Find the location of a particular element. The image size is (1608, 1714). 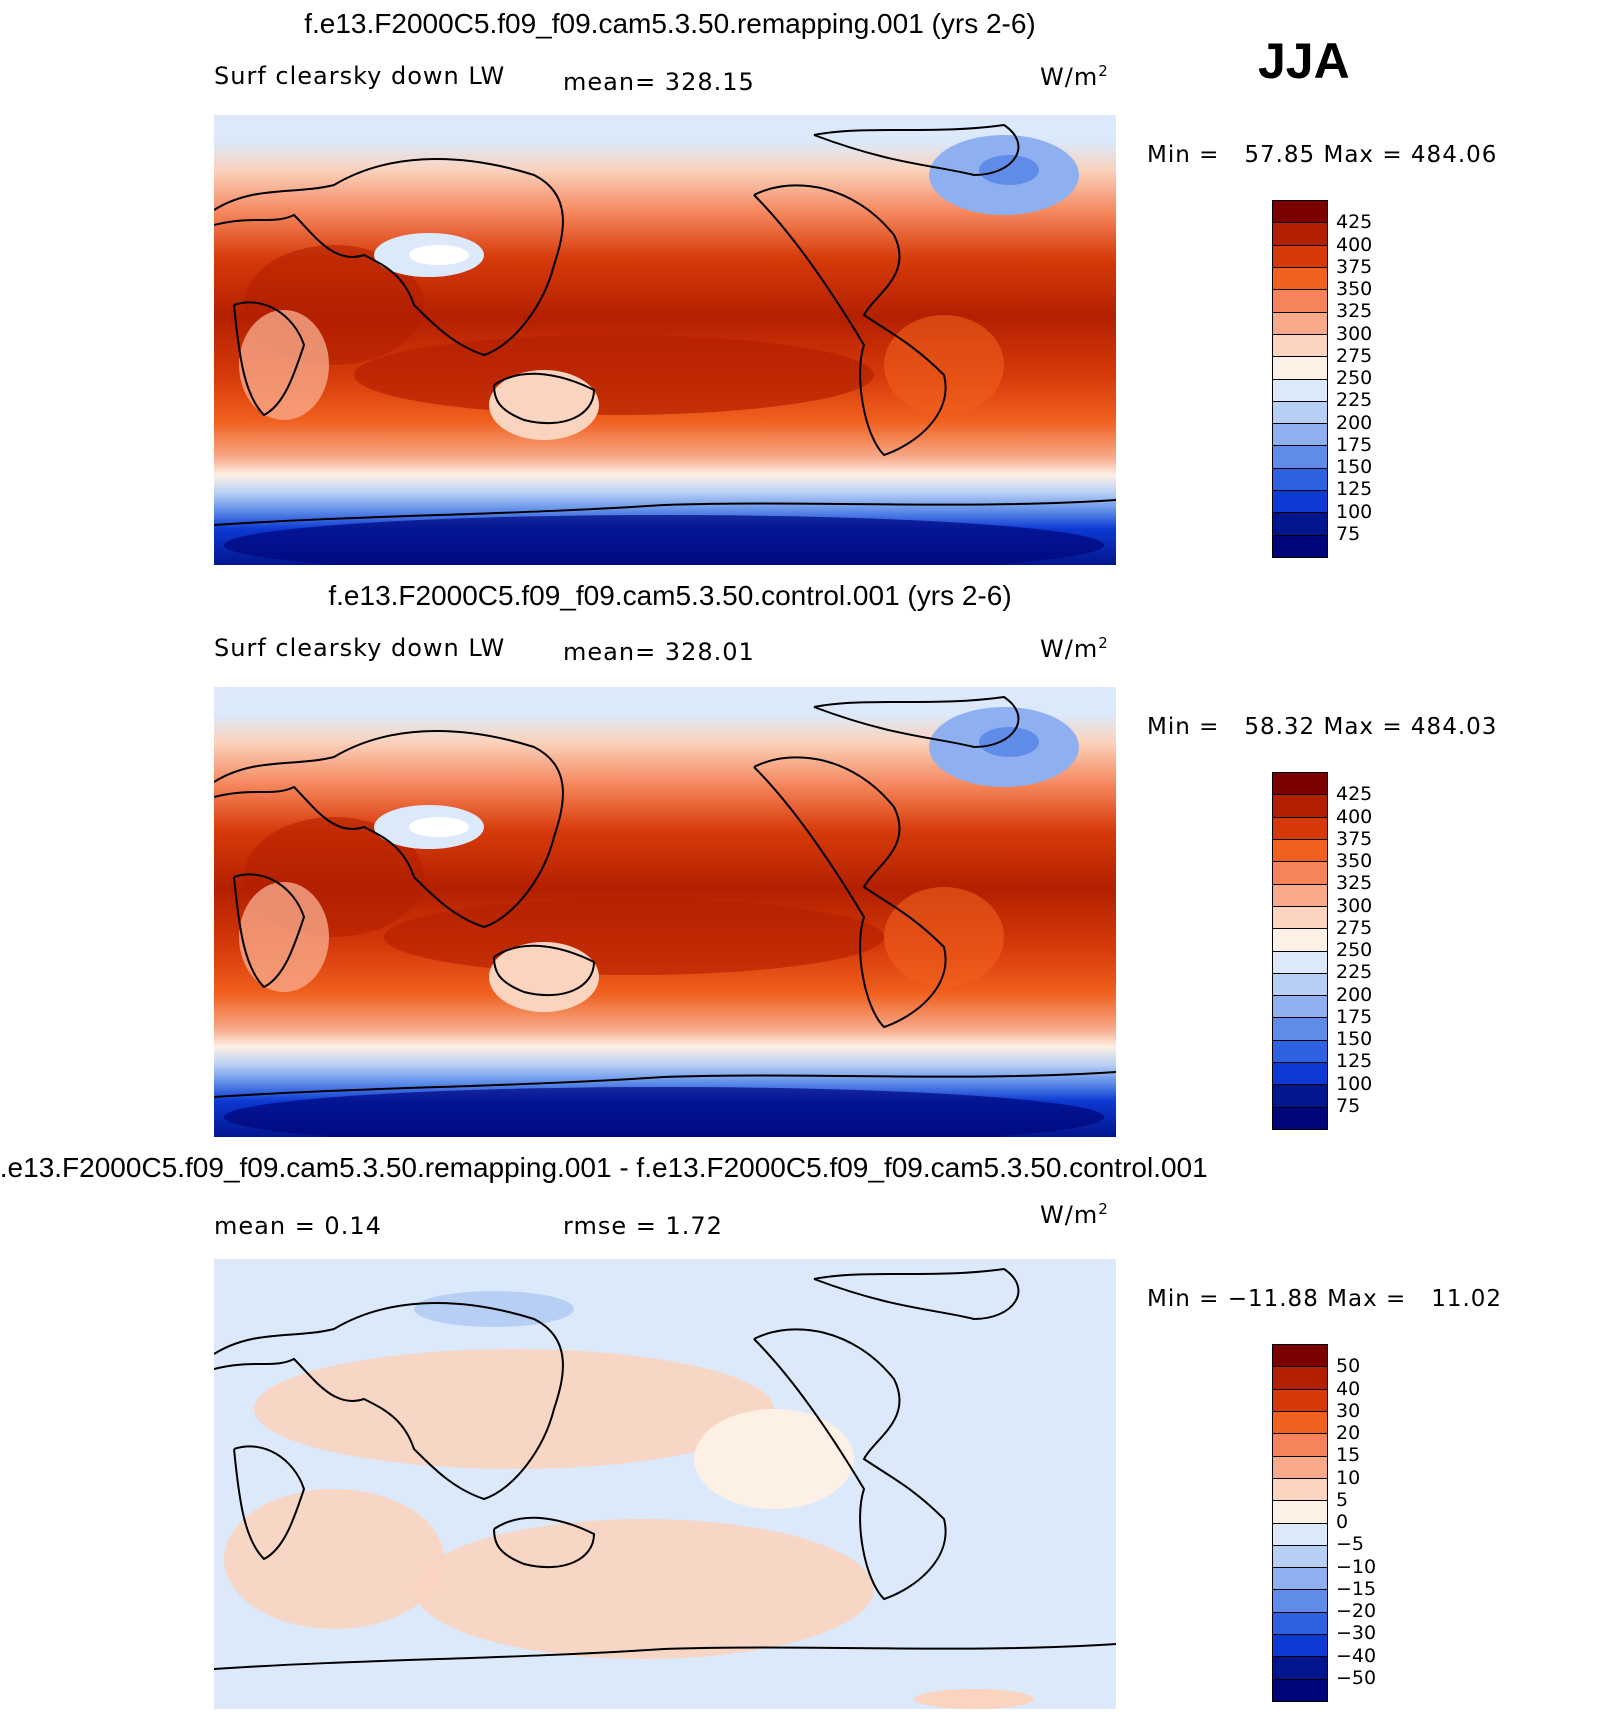

colorbar-tick: 20 is located at coordinates (1348, 1433).